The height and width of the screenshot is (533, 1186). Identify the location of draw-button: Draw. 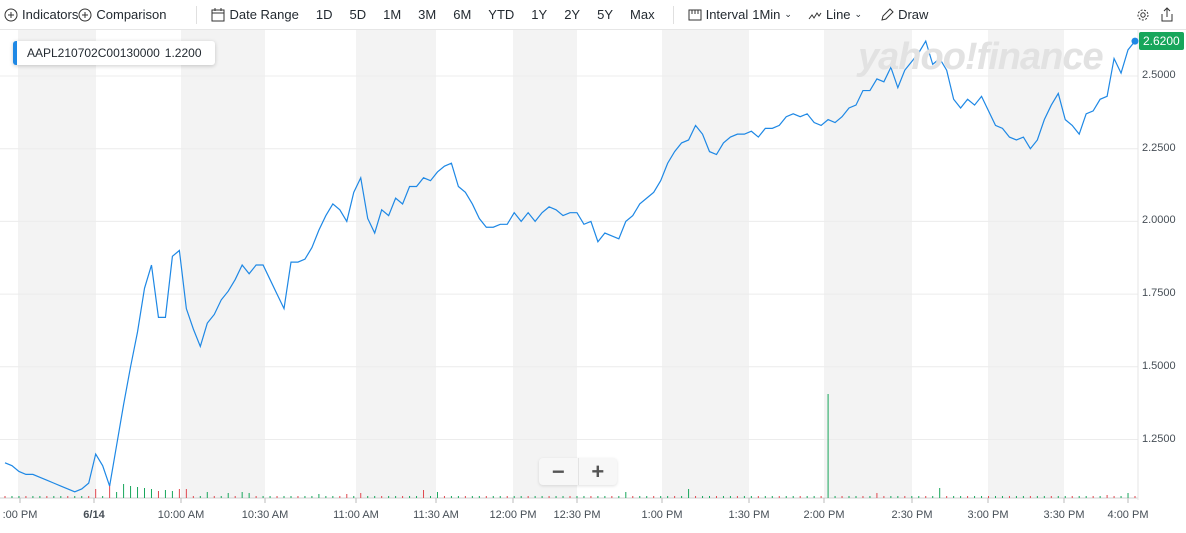
(904, 14).